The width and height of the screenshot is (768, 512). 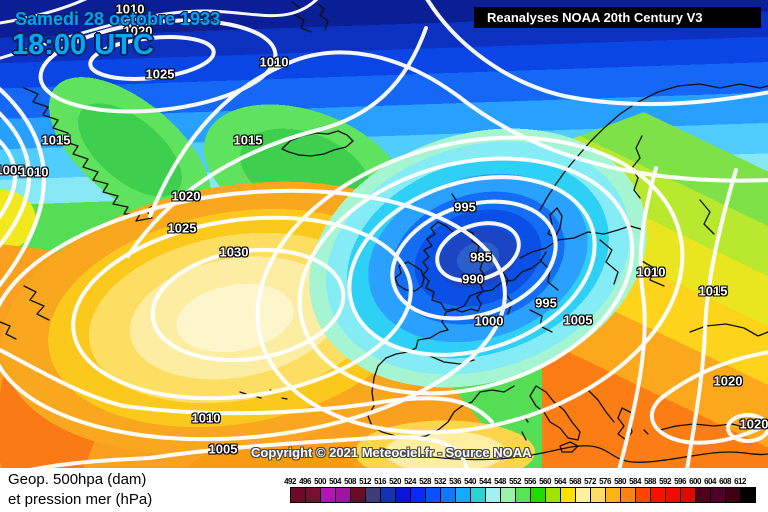 I want to click on colorbar-cell: 544, so click(x=490, y=490).